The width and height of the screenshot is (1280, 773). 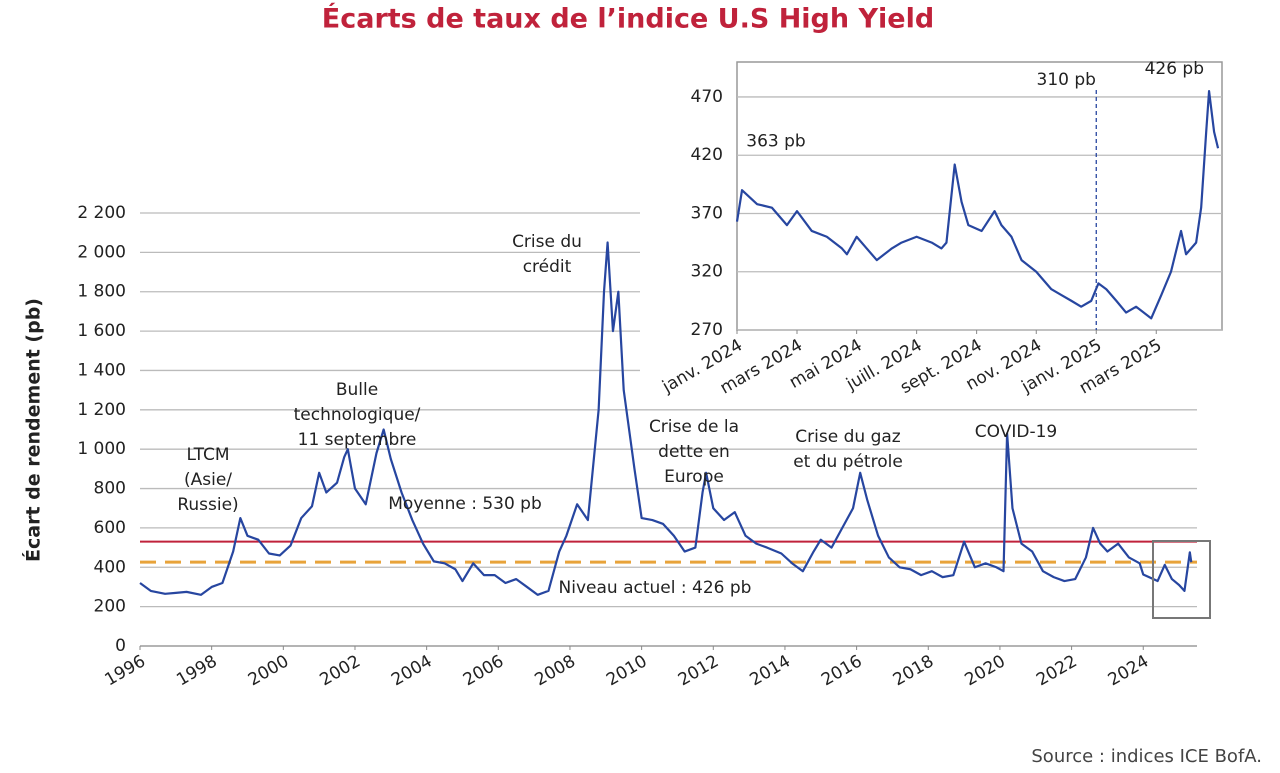 What do you see at coordinates (357, 390) in the screenshot?
I see `annotation: Bulle` at bounding box center [357, 390].